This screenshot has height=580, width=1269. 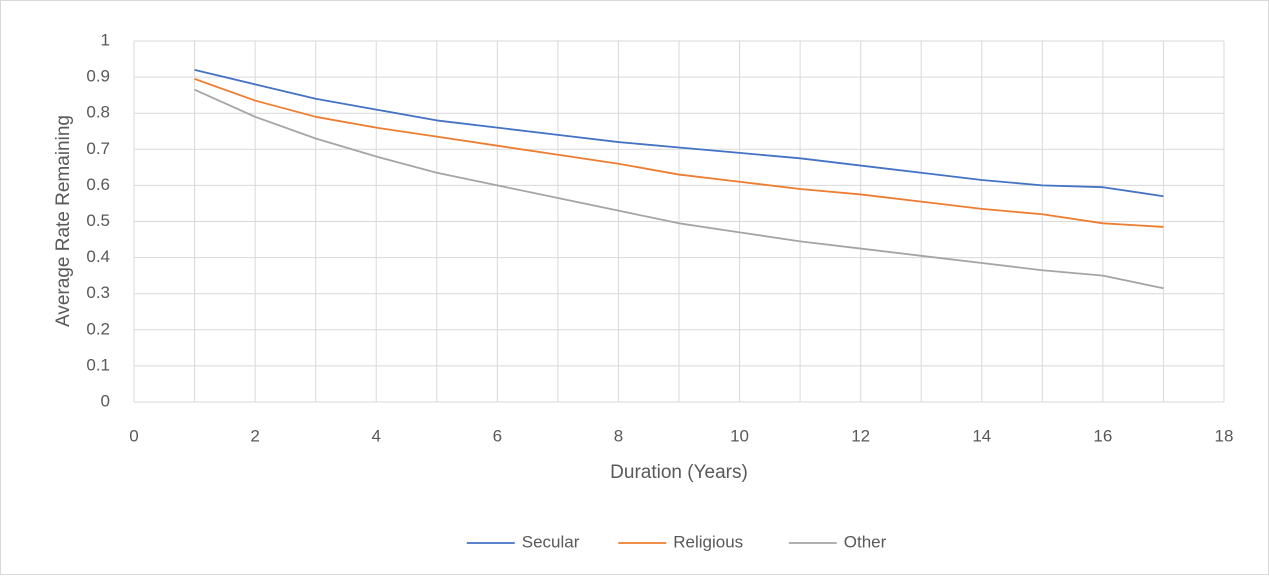 What do you see at coordinates (865, 541) in the screenshot?
I see `legend-label: Other` at bounding box center [865, 541].